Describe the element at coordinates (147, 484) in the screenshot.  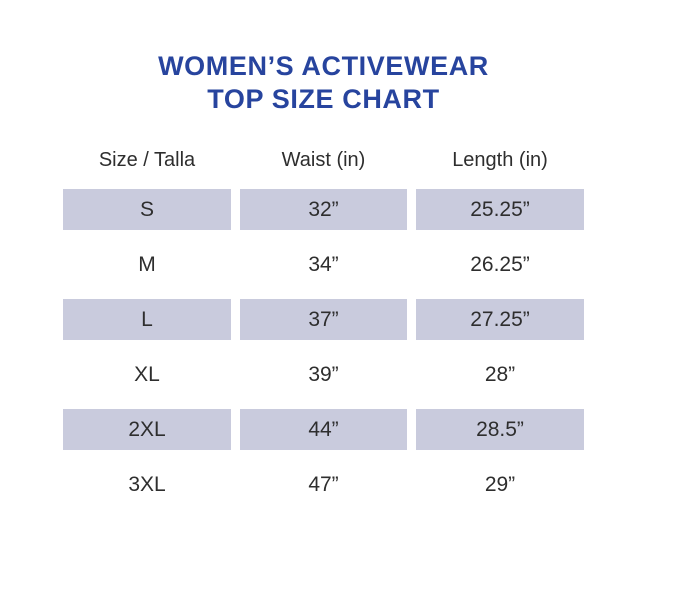
I see `cell-size: 3XL` at that location.